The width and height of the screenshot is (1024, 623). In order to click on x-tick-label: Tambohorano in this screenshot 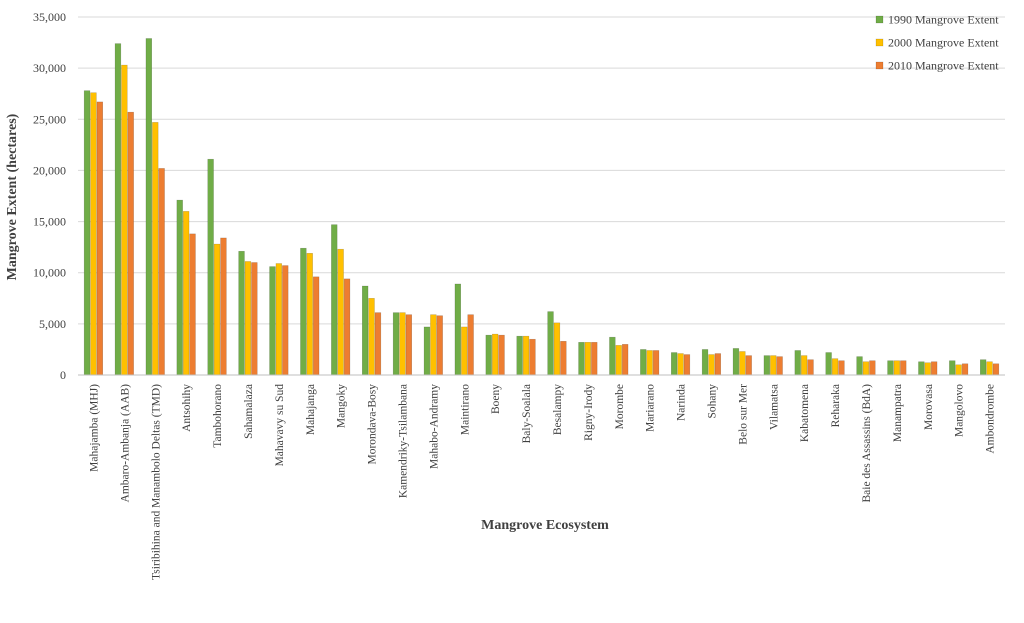, I will do `click(218, 416)`.